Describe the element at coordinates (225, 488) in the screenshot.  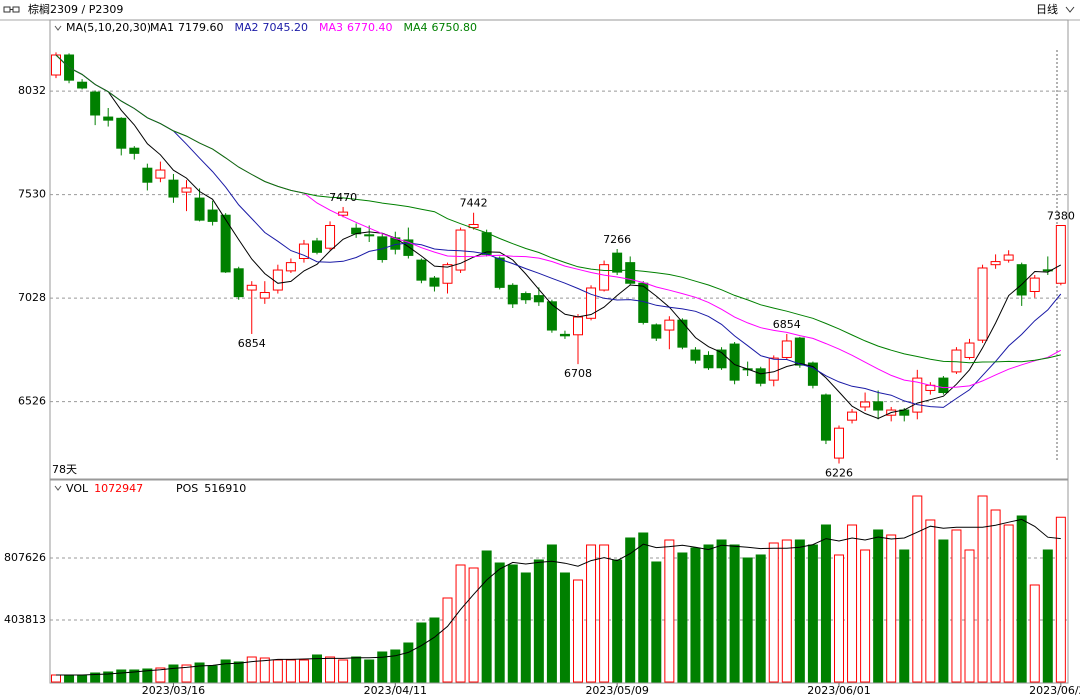
I see `pos-value: 516910` at that location.